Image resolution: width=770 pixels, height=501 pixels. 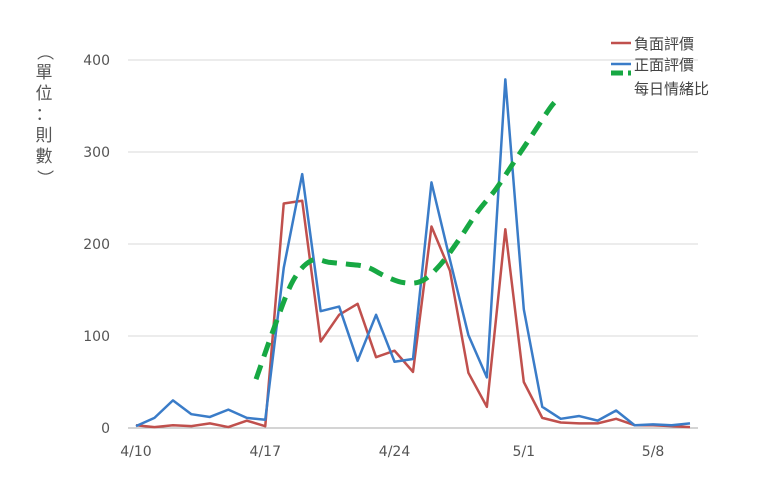 I want to click on y-axis-label-char: 單, so click(x=44, y=73).